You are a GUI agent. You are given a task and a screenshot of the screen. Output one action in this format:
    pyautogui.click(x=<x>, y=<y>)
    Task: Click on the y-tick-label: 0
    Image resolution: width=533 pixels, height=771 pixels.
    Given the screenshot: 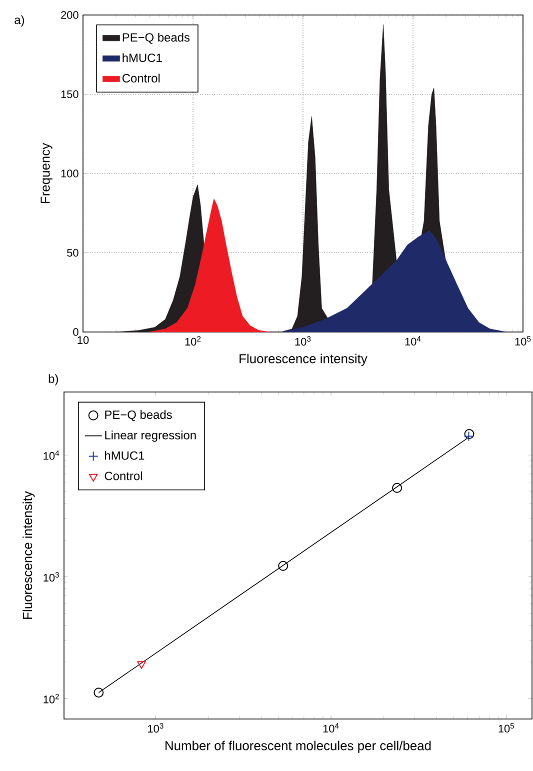 What is the action you would take?
    pyautogui.click(x=75, y=332)
    